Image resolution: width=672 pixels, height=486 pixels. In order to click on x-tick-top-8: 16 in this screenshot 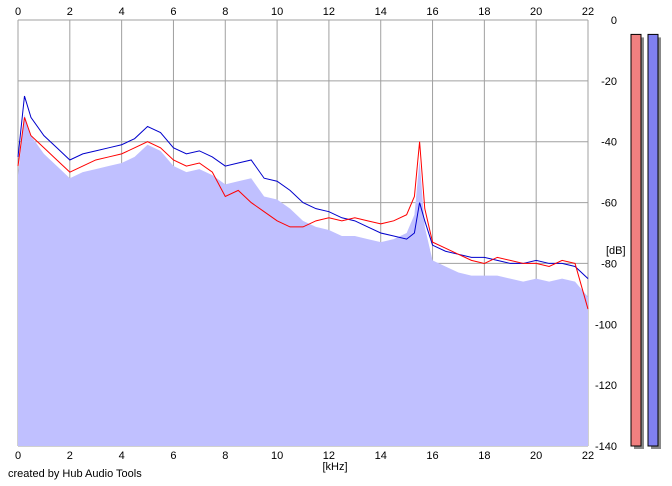, I will do `click(432, 12)`.